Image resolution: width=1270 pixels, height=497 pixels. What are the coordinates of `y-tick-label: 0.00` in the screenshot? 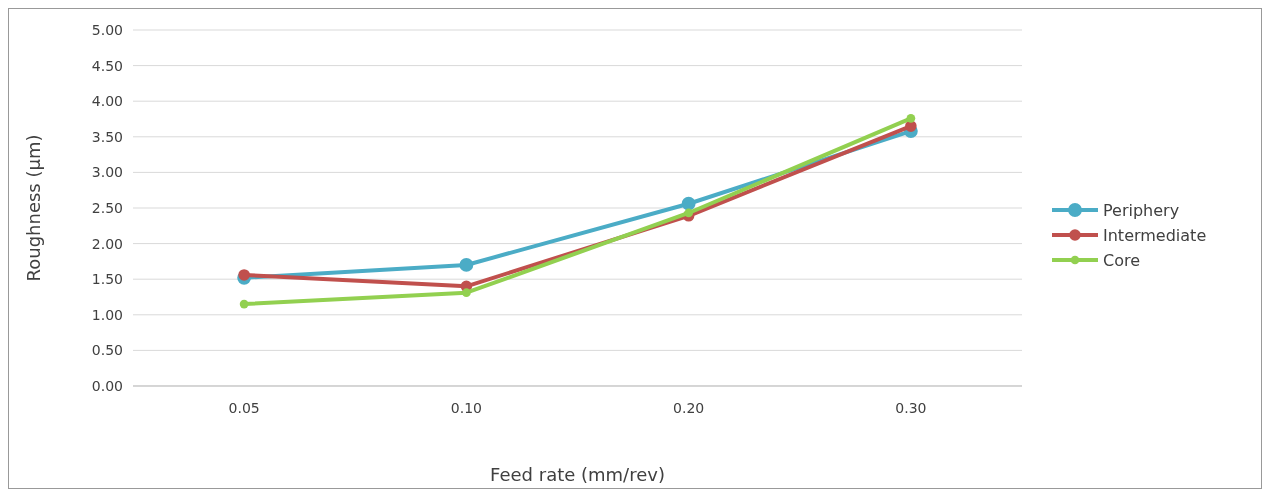 It's located at (107, 385).